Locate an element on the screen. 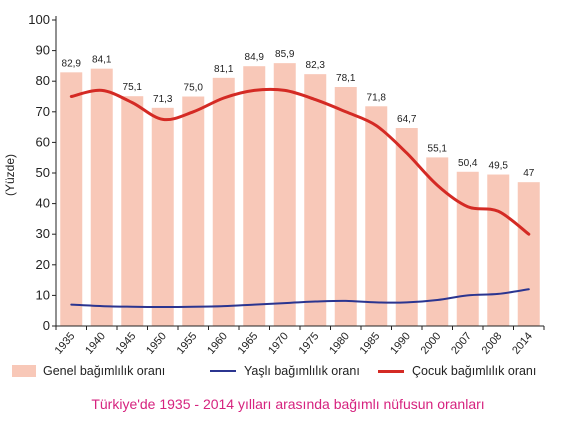  bar-1965 is located at coordinates (254, 196).